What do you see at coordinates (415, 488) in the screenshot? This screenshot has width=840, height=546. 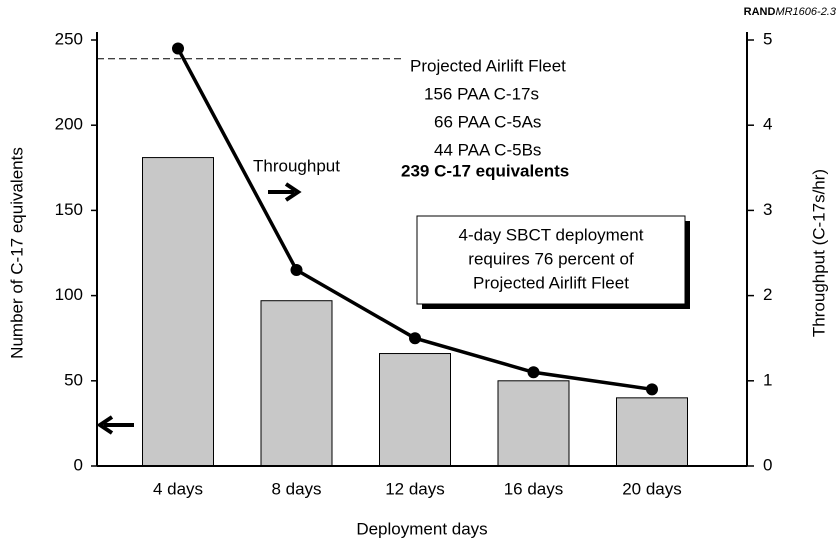 I see `x-tick-label: 12 days` at bounding box center [415, 488].